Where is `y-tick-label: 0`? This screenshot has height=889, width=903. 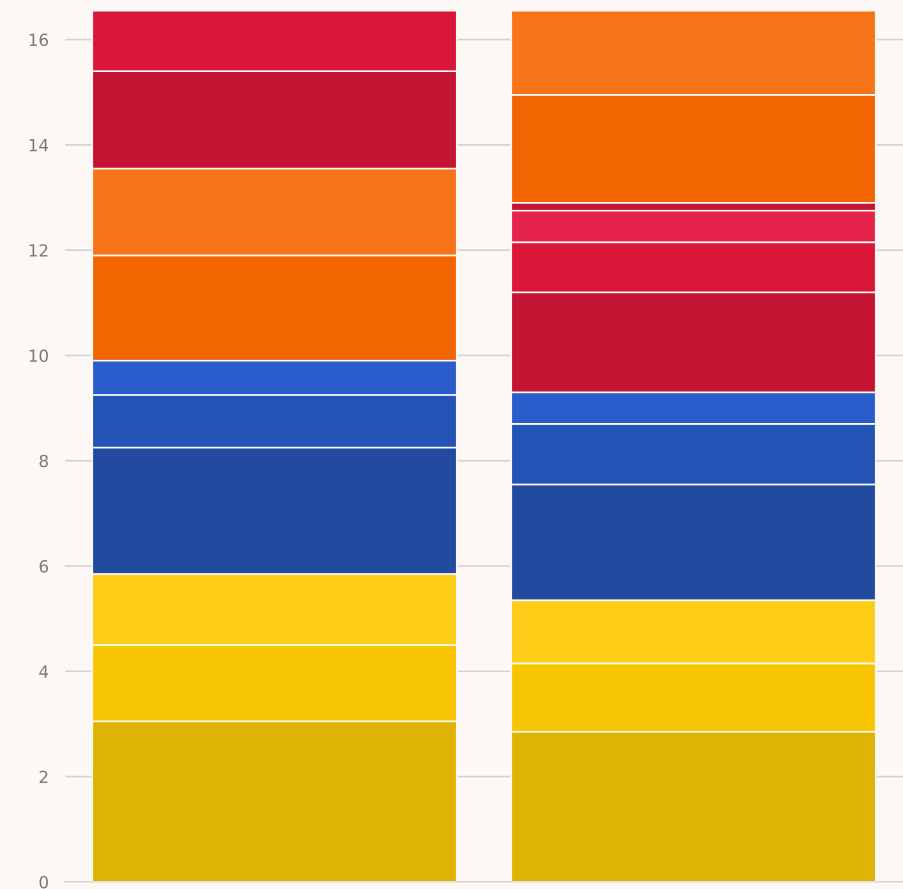
y-tick-label: 0 is located at coordinates (44, 882).